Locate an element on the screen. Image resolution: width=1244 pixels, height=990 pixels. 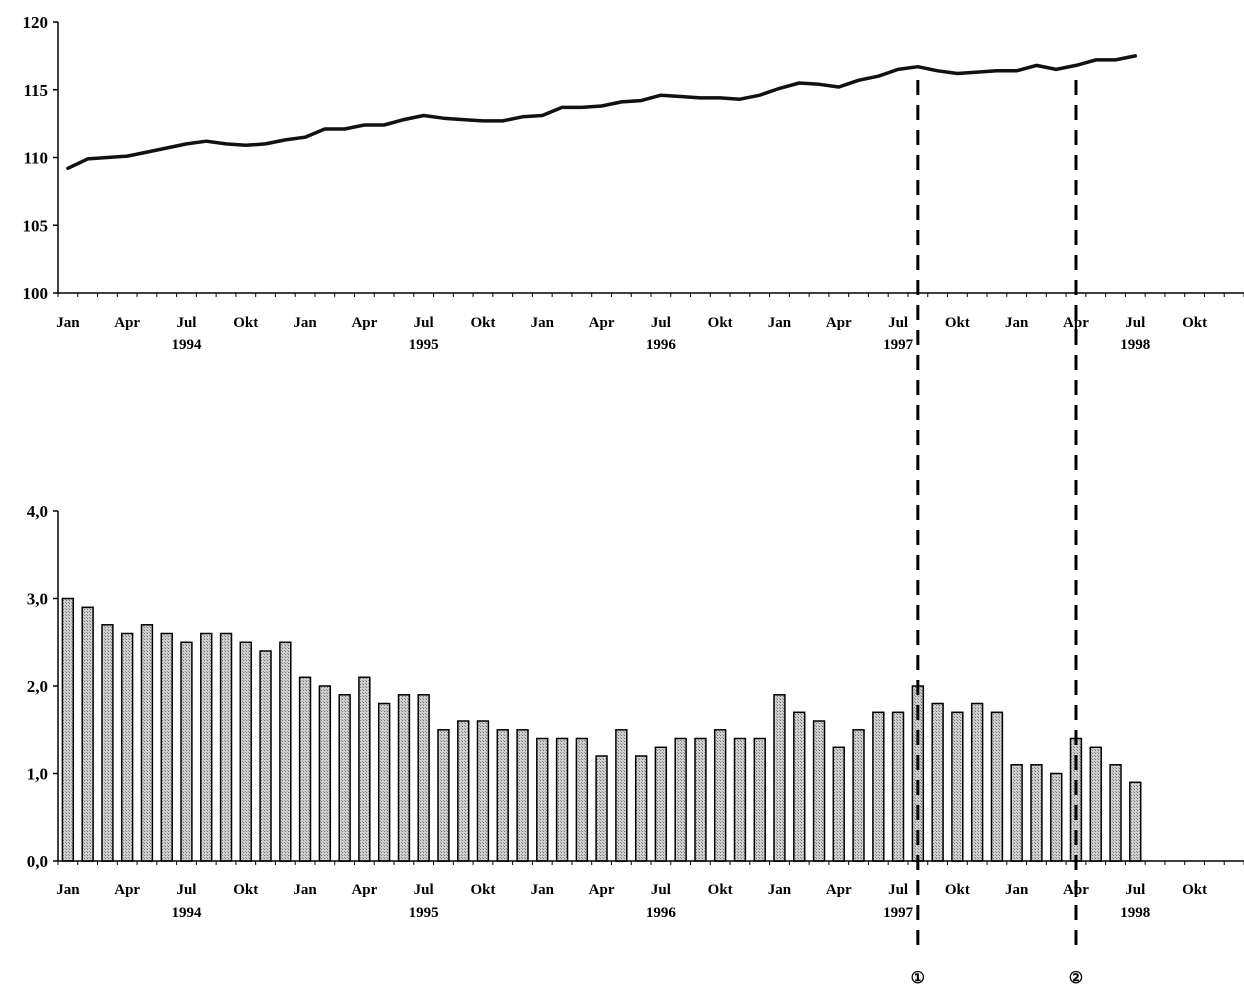
line-y-tick-label: 110 is located at coordinates (35, 158).